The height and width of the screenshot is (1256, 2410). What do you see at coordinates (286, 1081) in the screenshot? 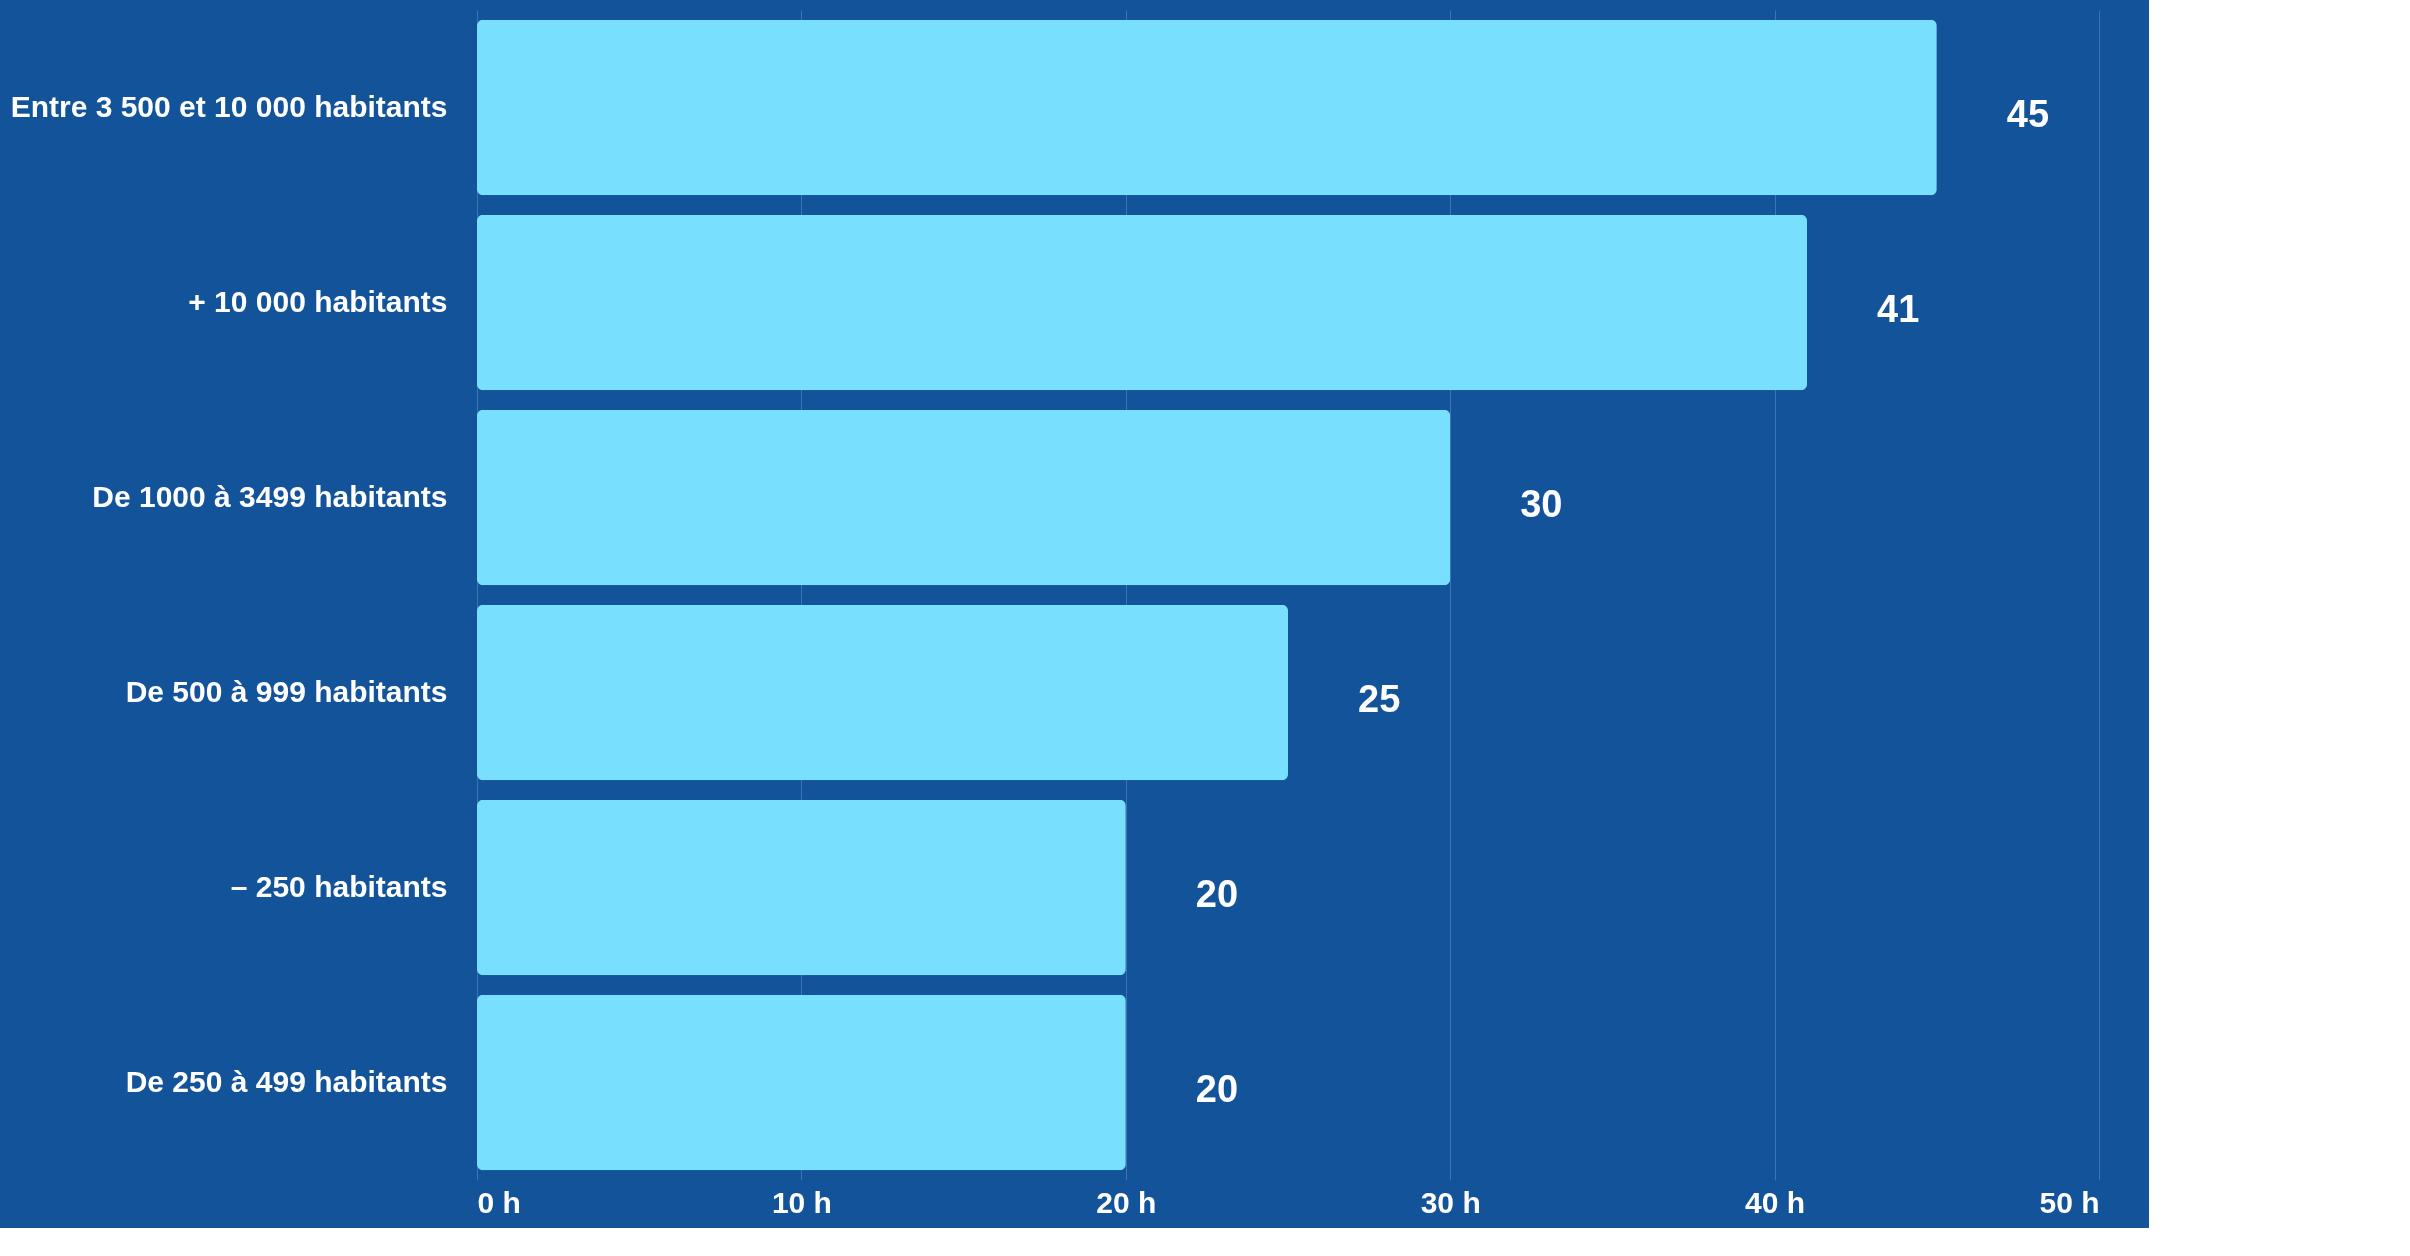
I see `y-tick-label: De 250 à 499 habitants` at bounding box center [286, 1081].